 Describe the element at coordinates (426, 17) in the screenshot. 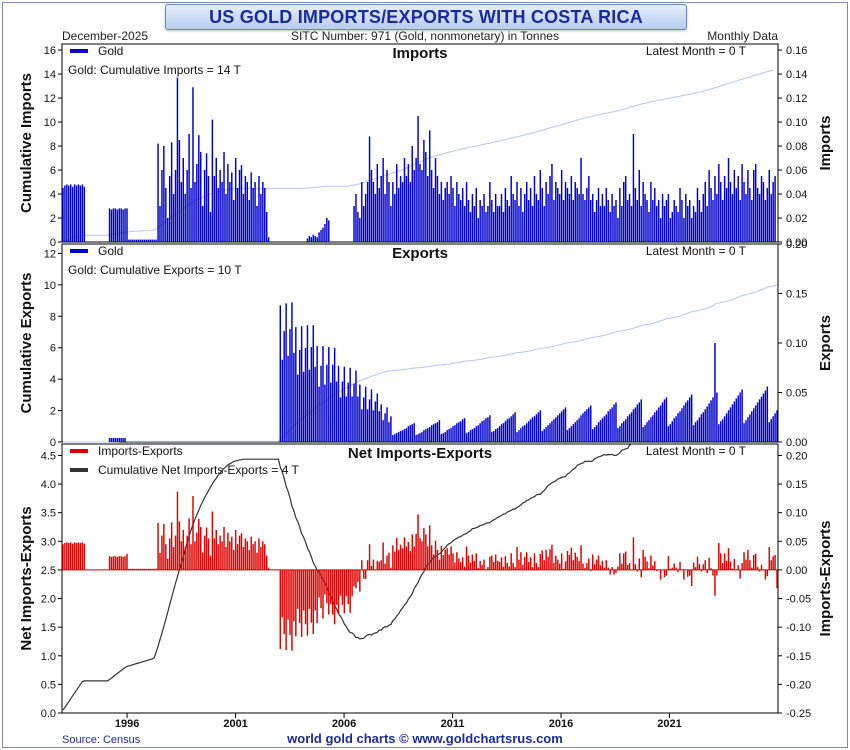

I see `chart-title: US GOLD IMPORTS/EXPORTS WITH COSTA RICA` at that location.